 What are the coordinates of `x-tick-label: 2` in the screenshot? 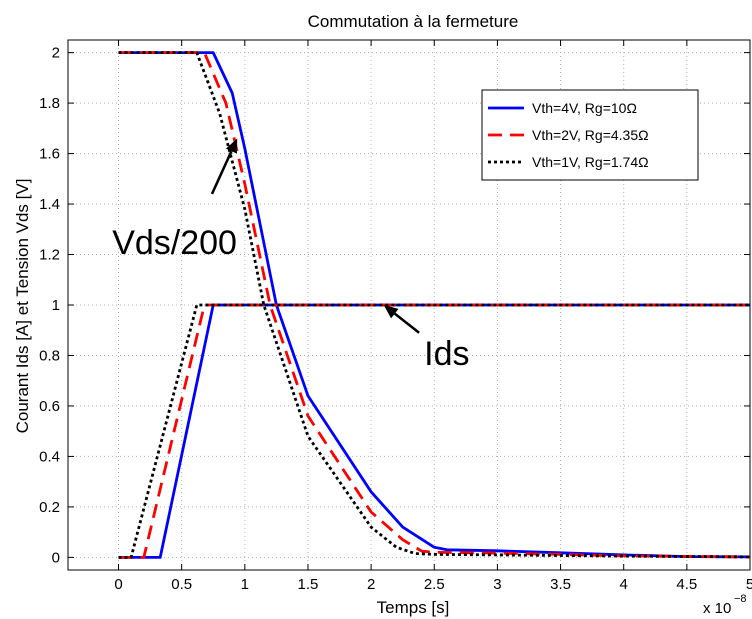 It's located at (371, 584).